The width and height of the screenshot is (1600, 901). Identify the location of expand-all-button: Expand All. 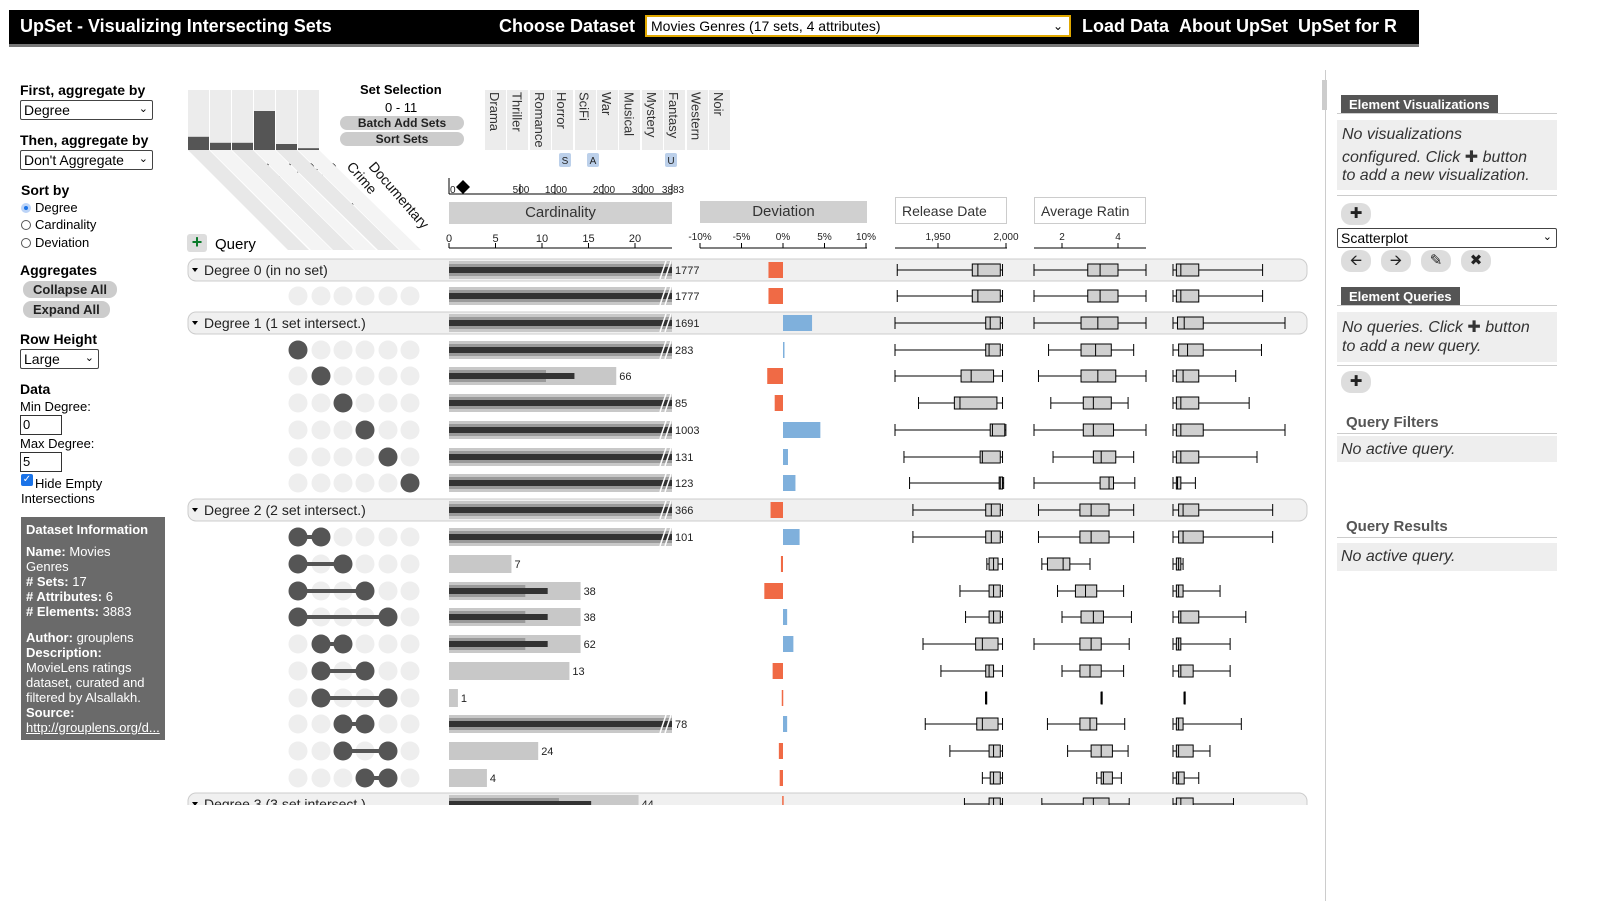
(66, 309).